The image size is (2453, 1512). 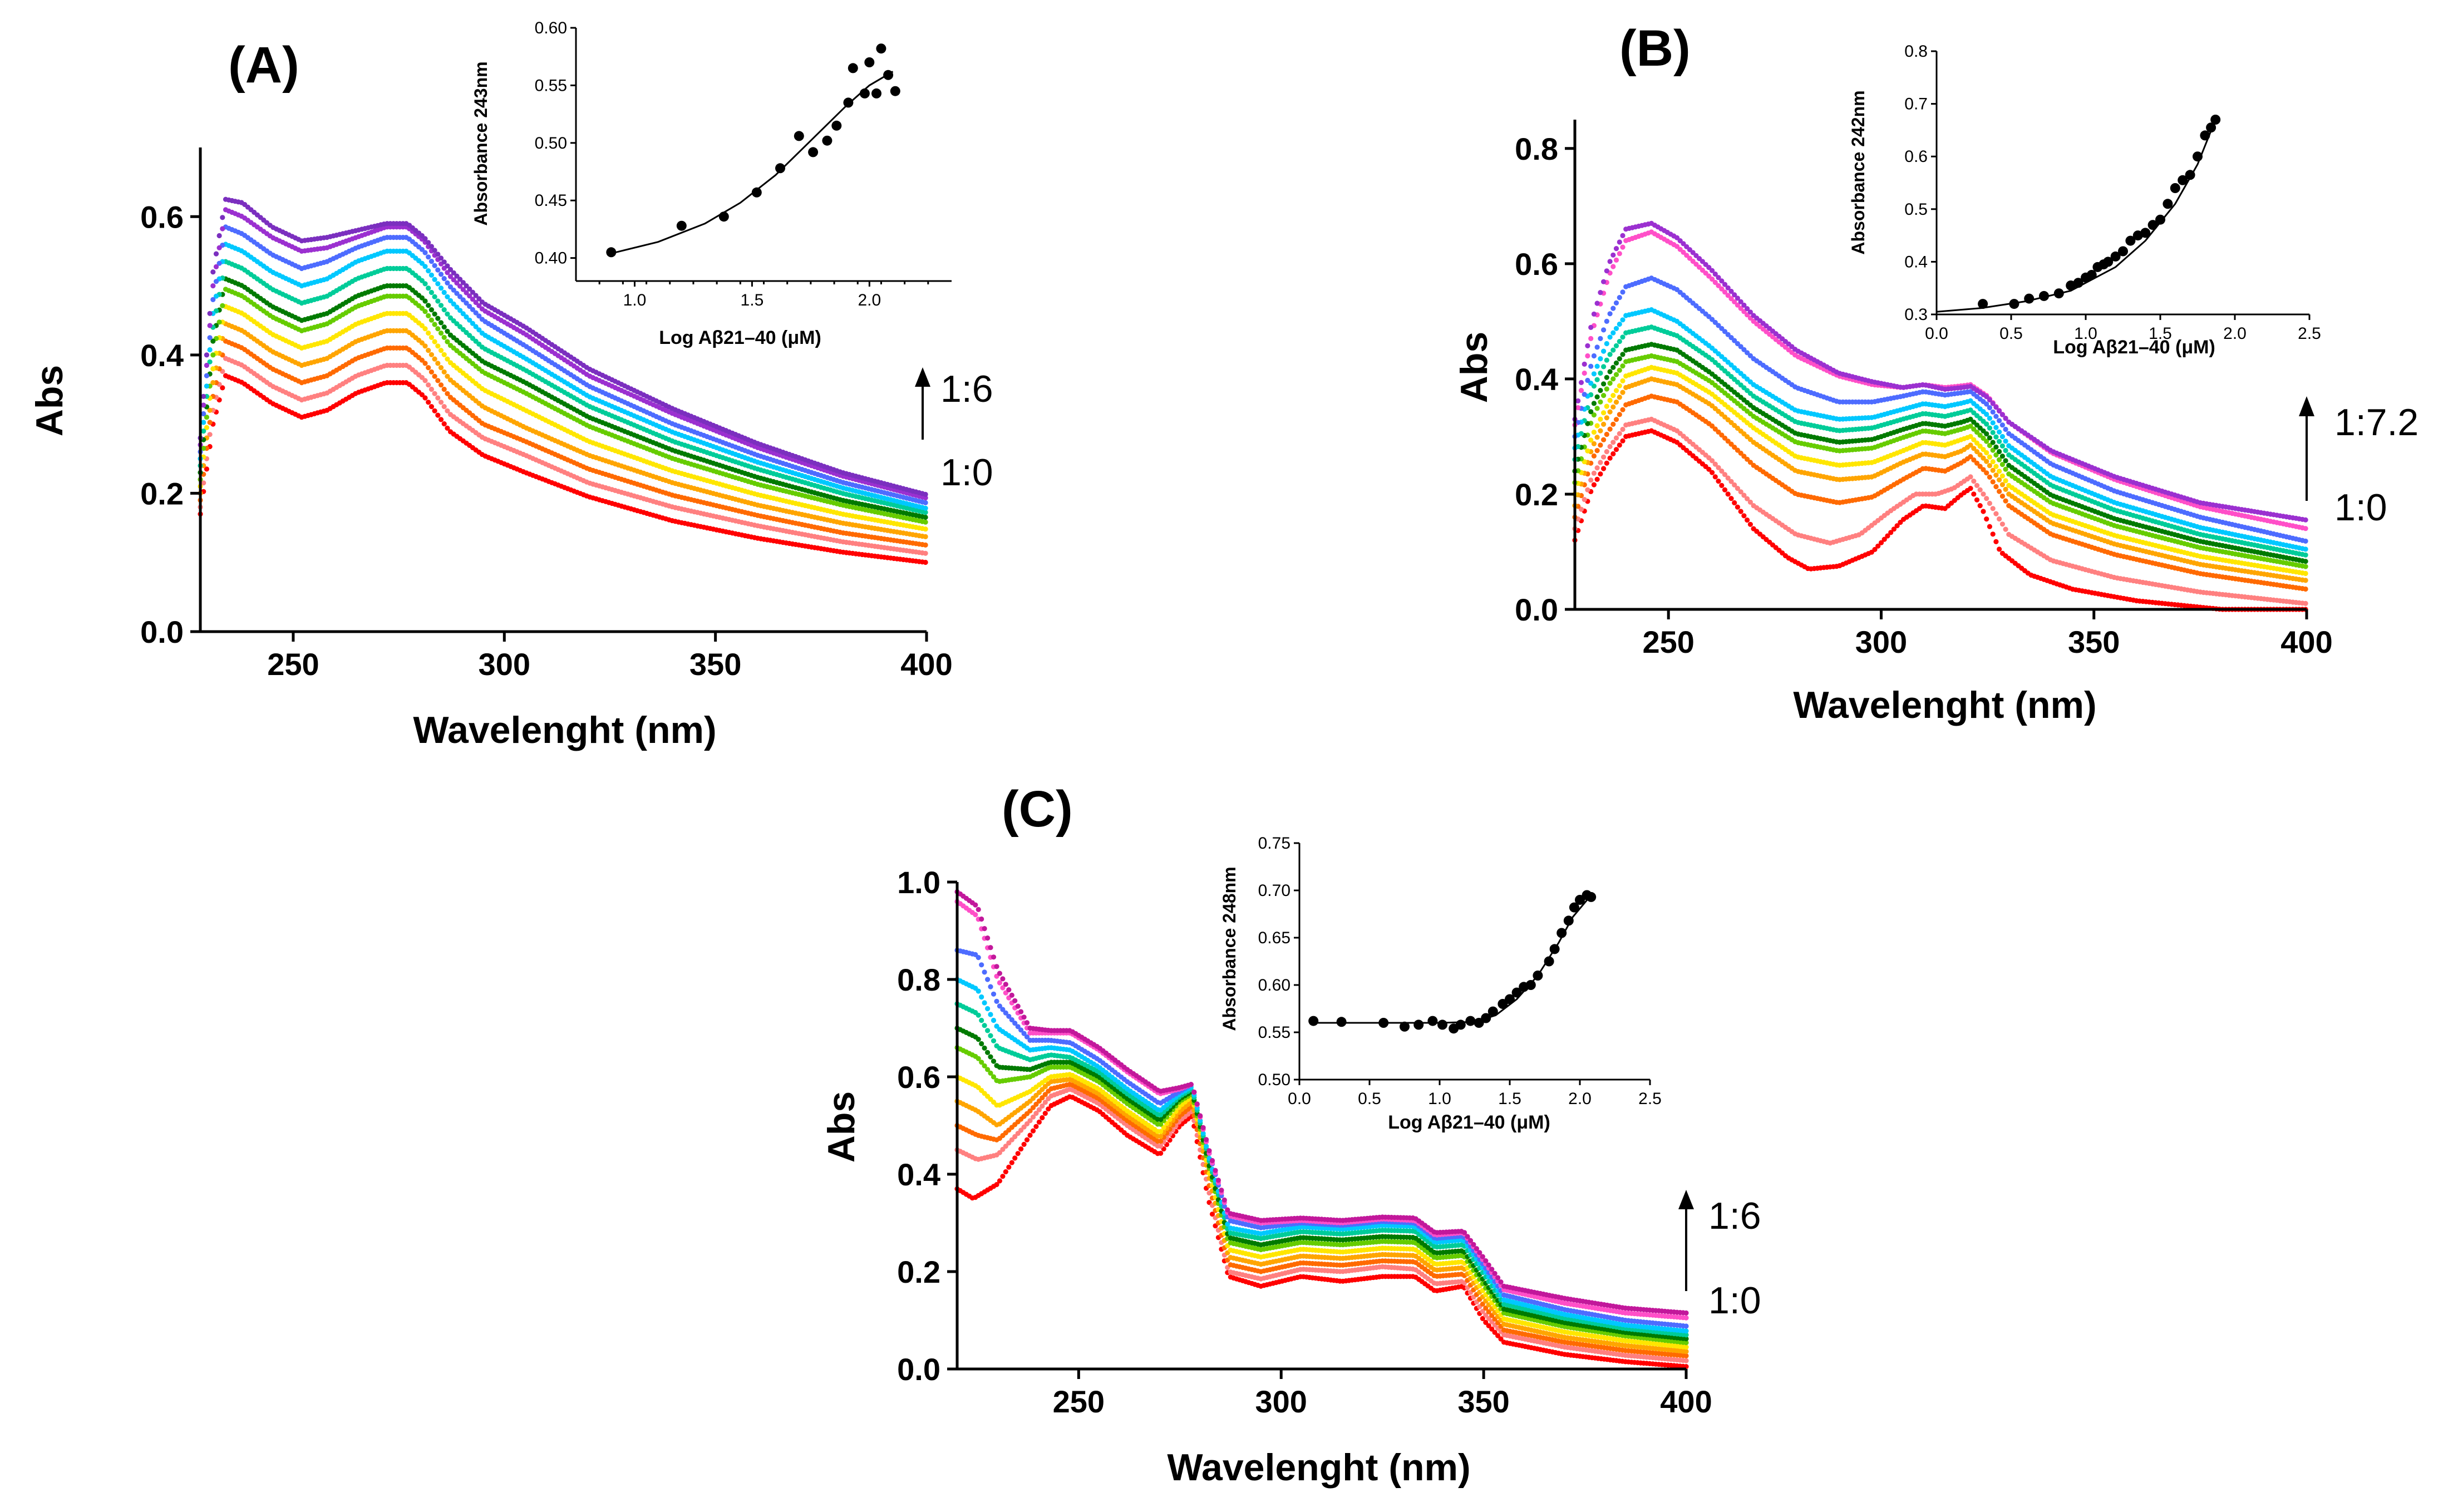 What do you see at coordinates (162, 355) in the screenshot?
I see `y-tick-label: 0.4` at bounding box center [162, 355].